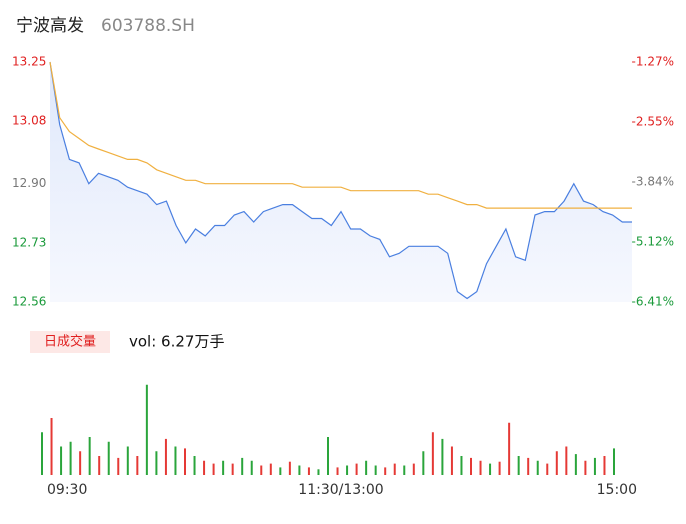 This screenshot has height=524, width=686. I want to click on volume-info: vol: 6.27万手, so click(176, 342).